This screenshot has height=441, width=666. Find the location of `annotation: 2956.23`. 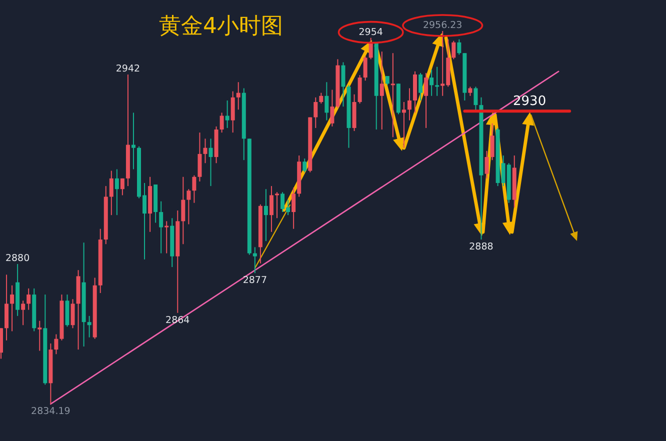

annotation: 2956.23 is located at coordinates (442, 25).